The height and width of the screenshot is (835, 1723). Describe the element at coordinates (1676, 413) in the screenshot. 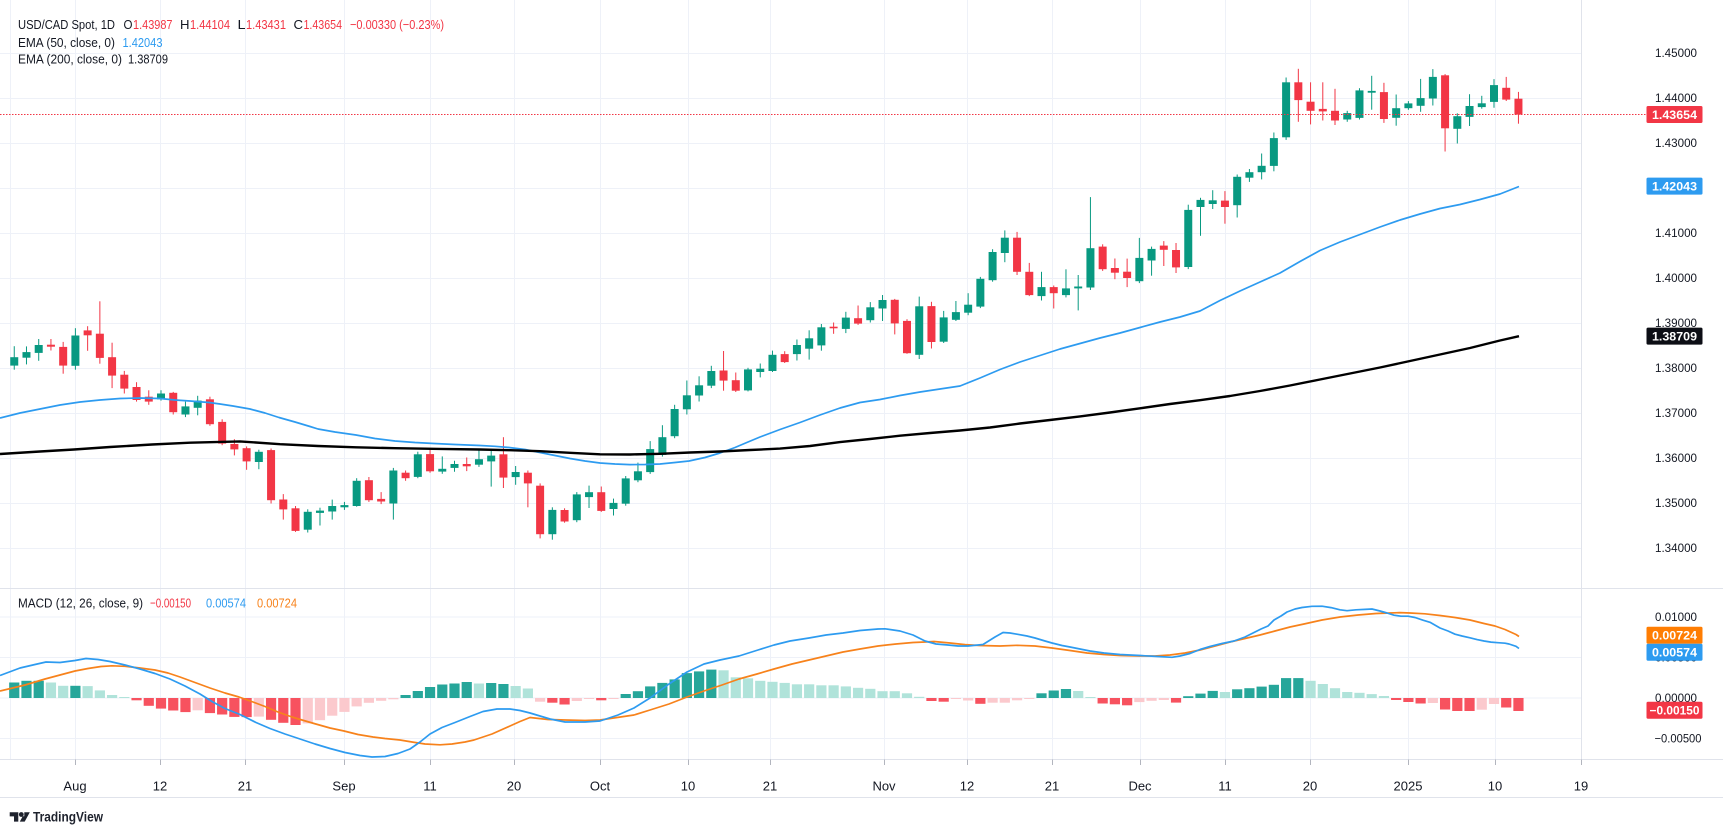

I see `svg-text: 1.37000` at that location.